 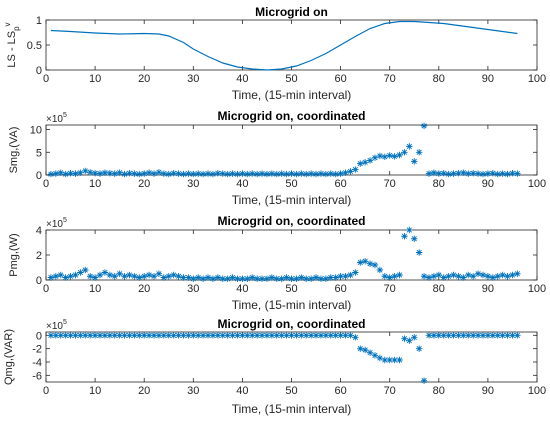 What do you see at coordinates (292, 200) in the screenshot?
I see `x-axis-label-2: Time, (15-min interval)` at bounding box center [292, 200].